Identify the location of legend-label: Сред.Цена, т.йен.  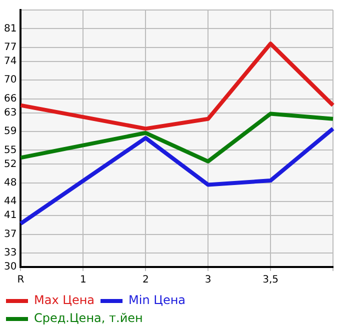
(88, 318).